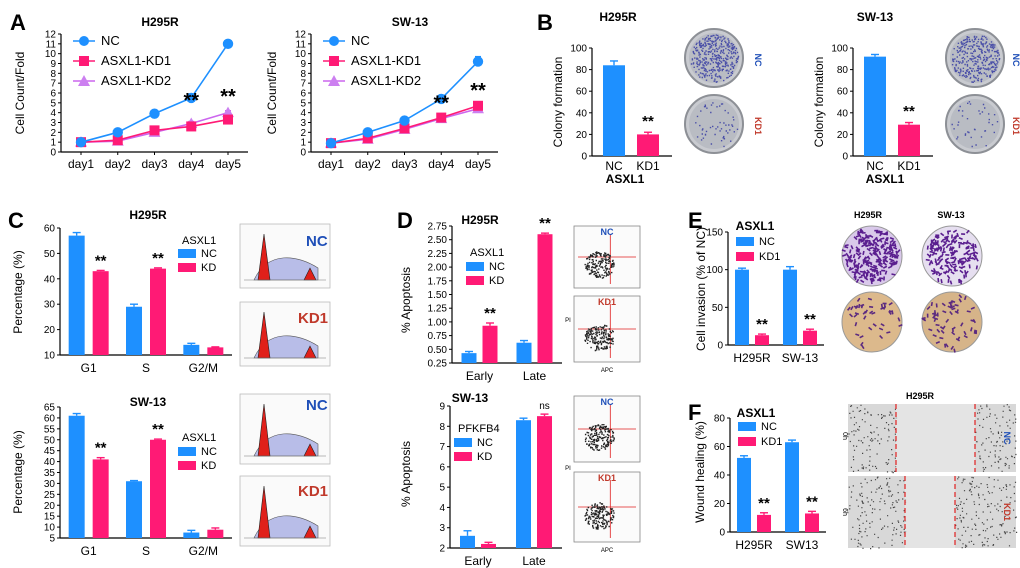  Describe the element at coordinates (490, 344) in the screenshot. I see `chart-d1-bar-kd` at that location.